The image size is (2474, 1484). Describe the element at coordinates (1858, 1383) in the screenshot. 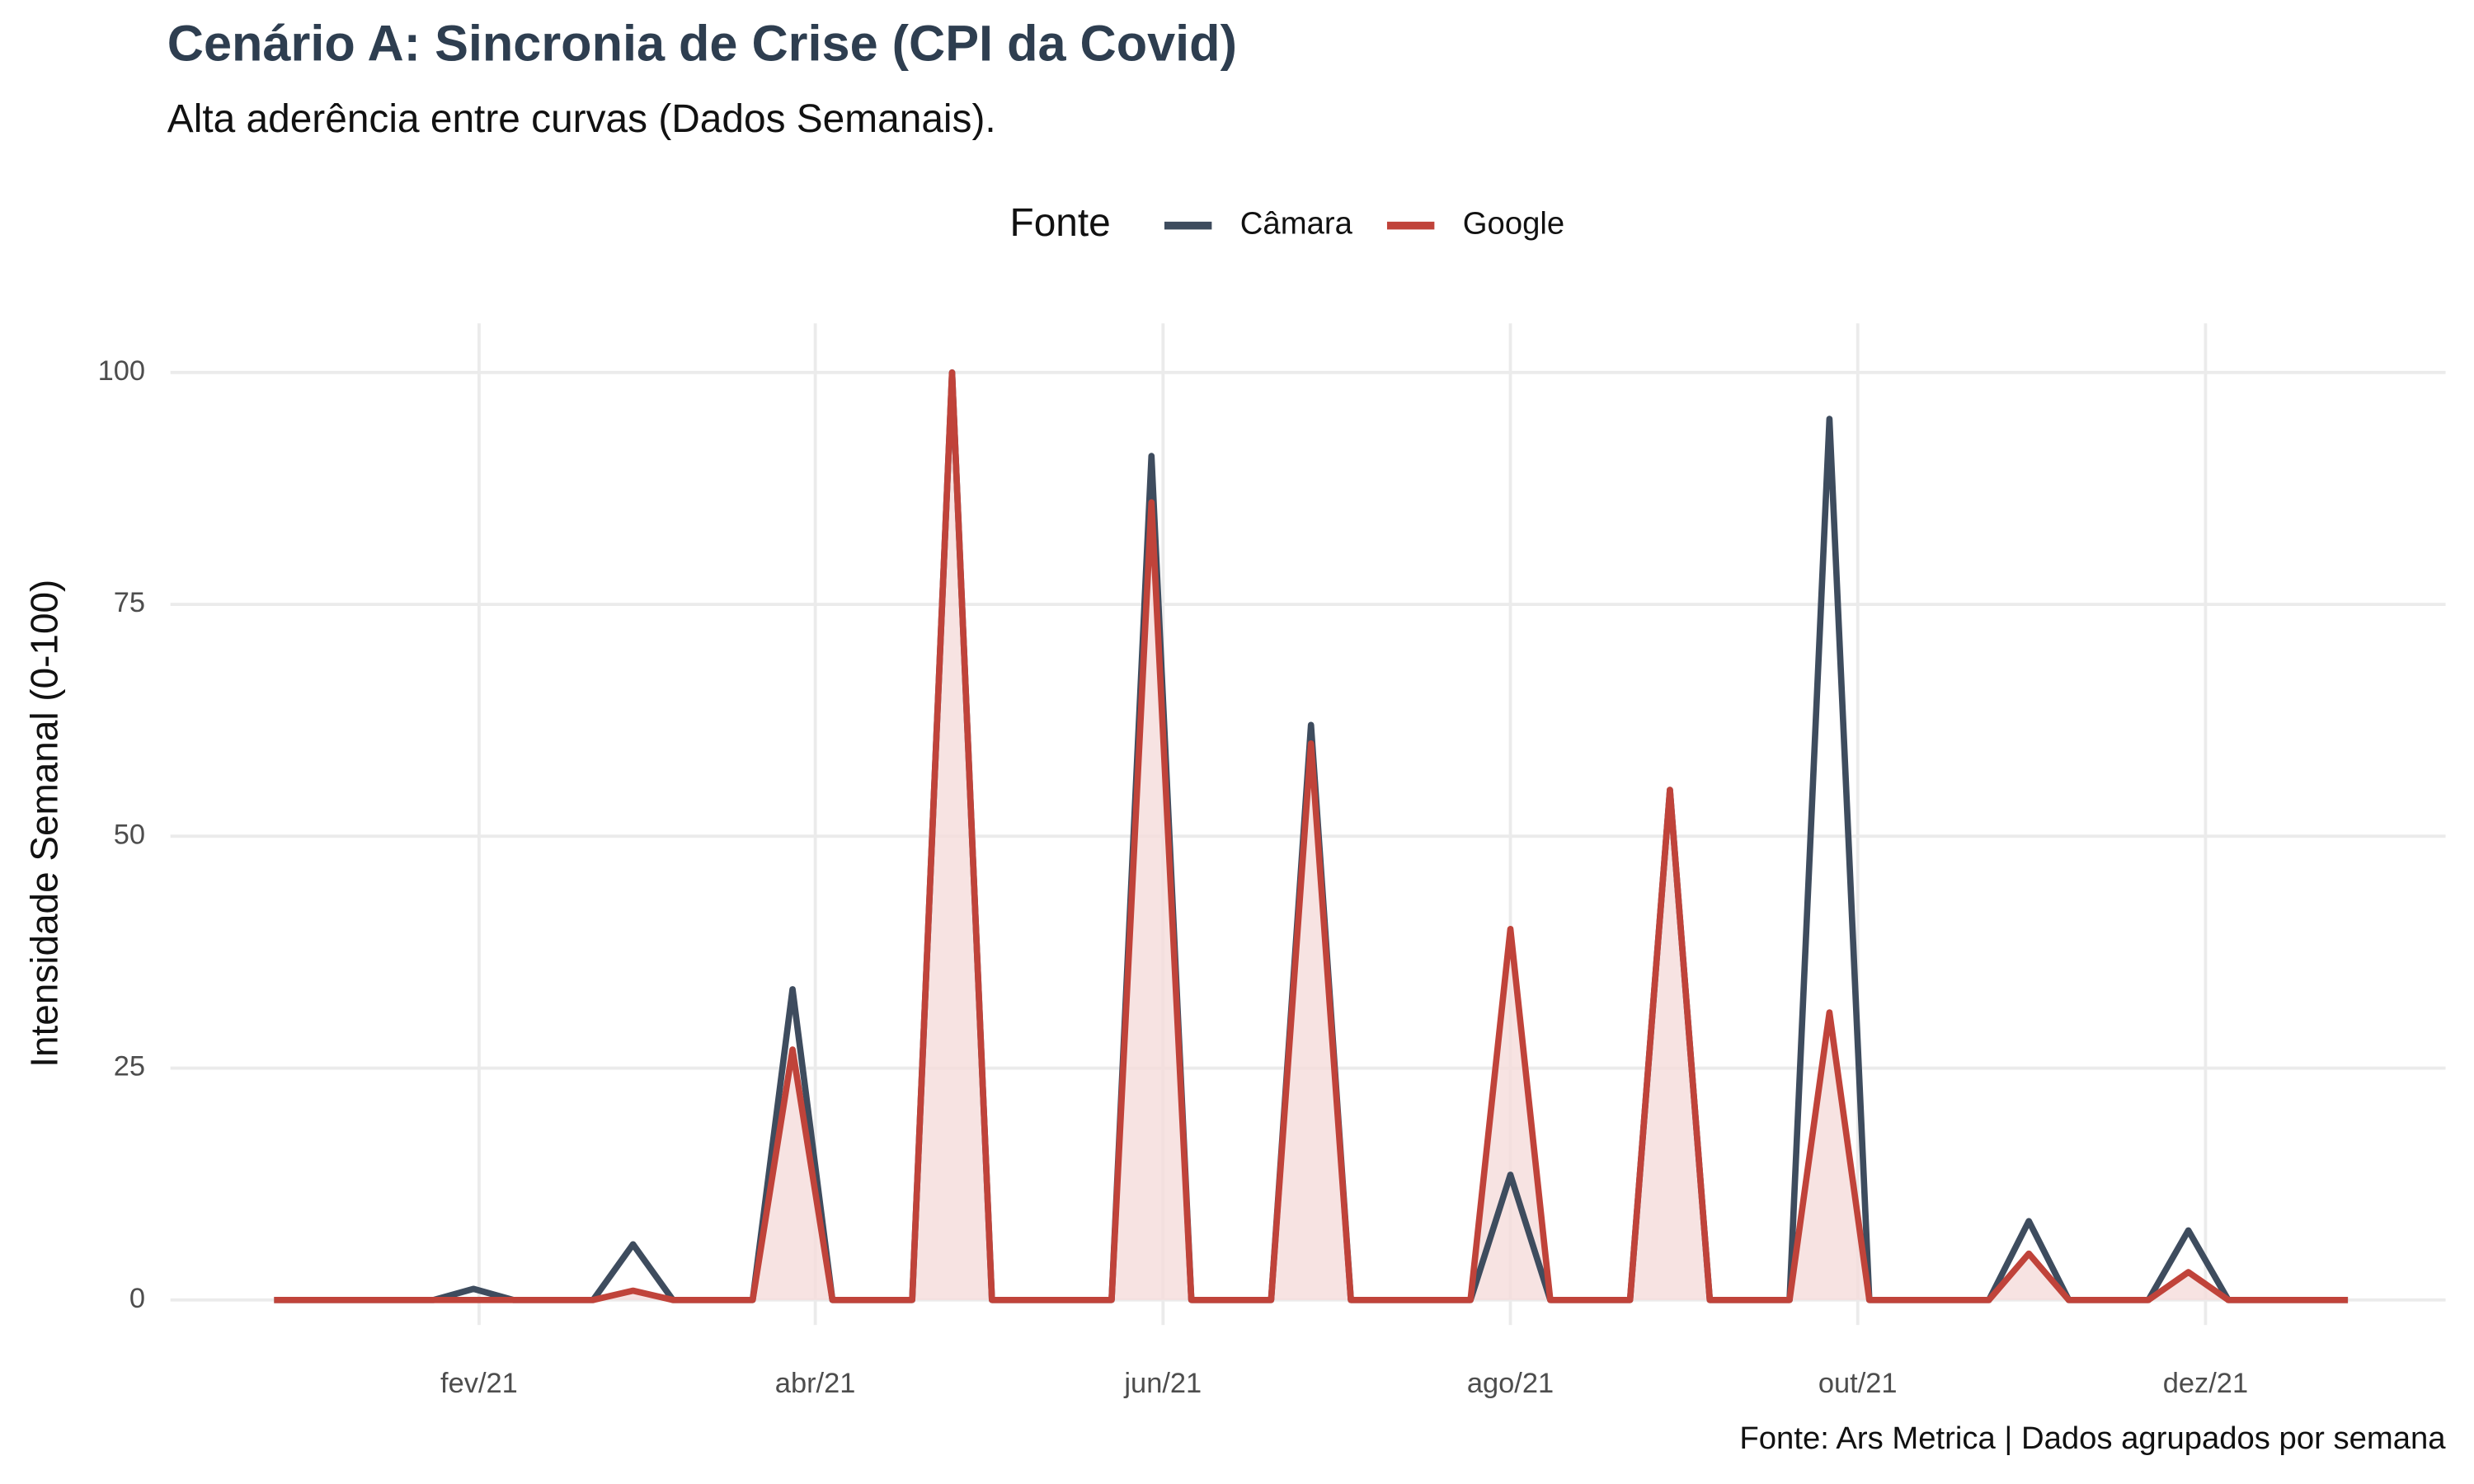

I see `x-tick-label: out/21` at that location.